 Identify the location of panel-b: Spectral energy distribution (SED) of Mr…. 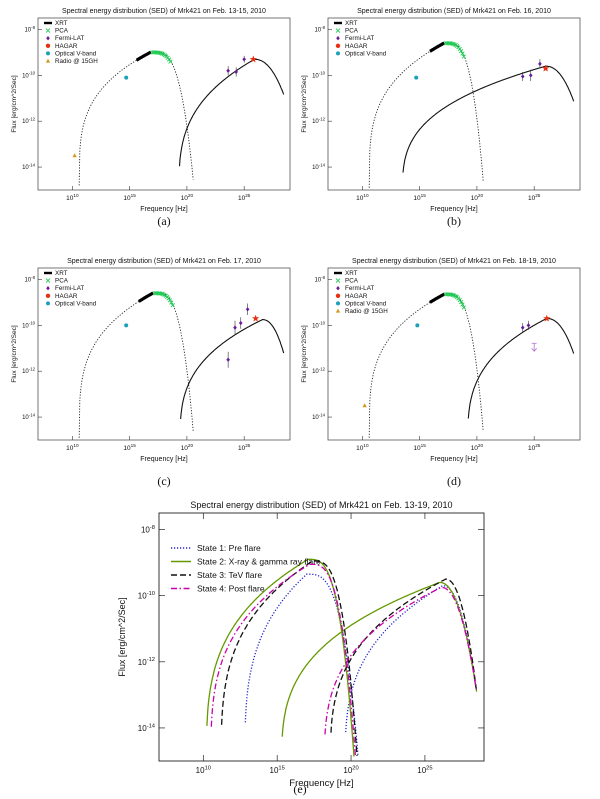
(441, 118).